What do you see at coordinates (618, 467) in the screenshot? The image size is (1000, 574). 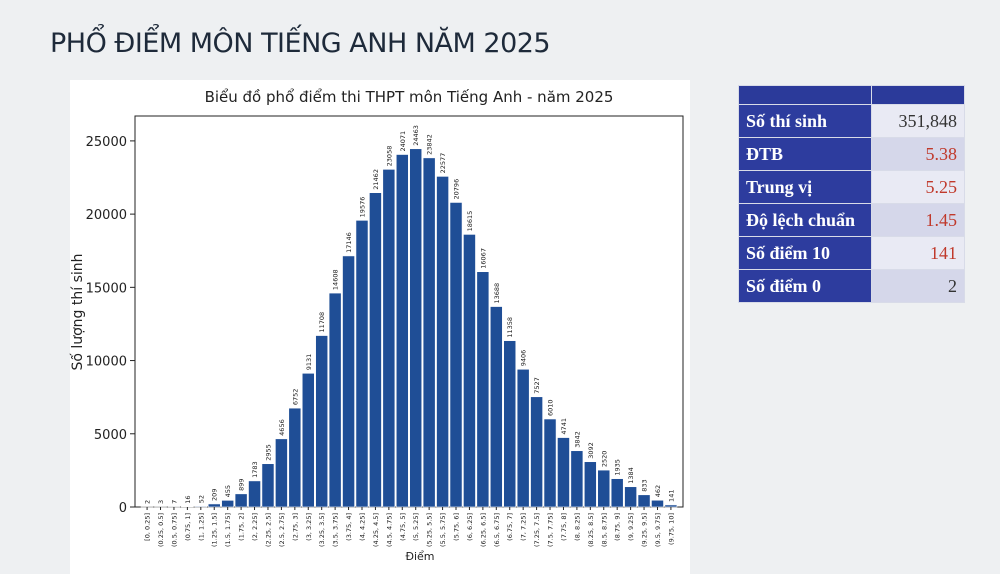 I see `value-label: 1935` at bounding box center [618, 467].